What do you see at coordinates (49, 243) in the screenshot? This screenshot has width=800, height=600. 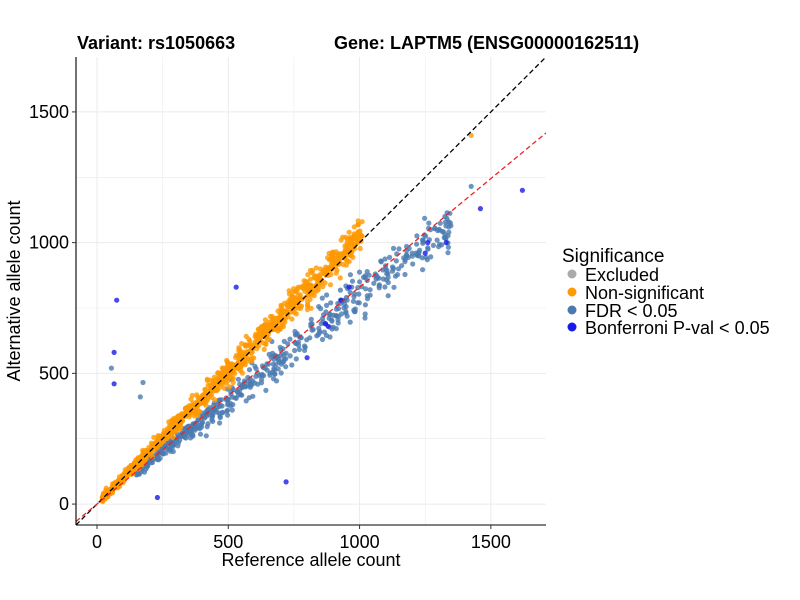 I see `y-tick-label: 1000` at bounding box center [49, 243].